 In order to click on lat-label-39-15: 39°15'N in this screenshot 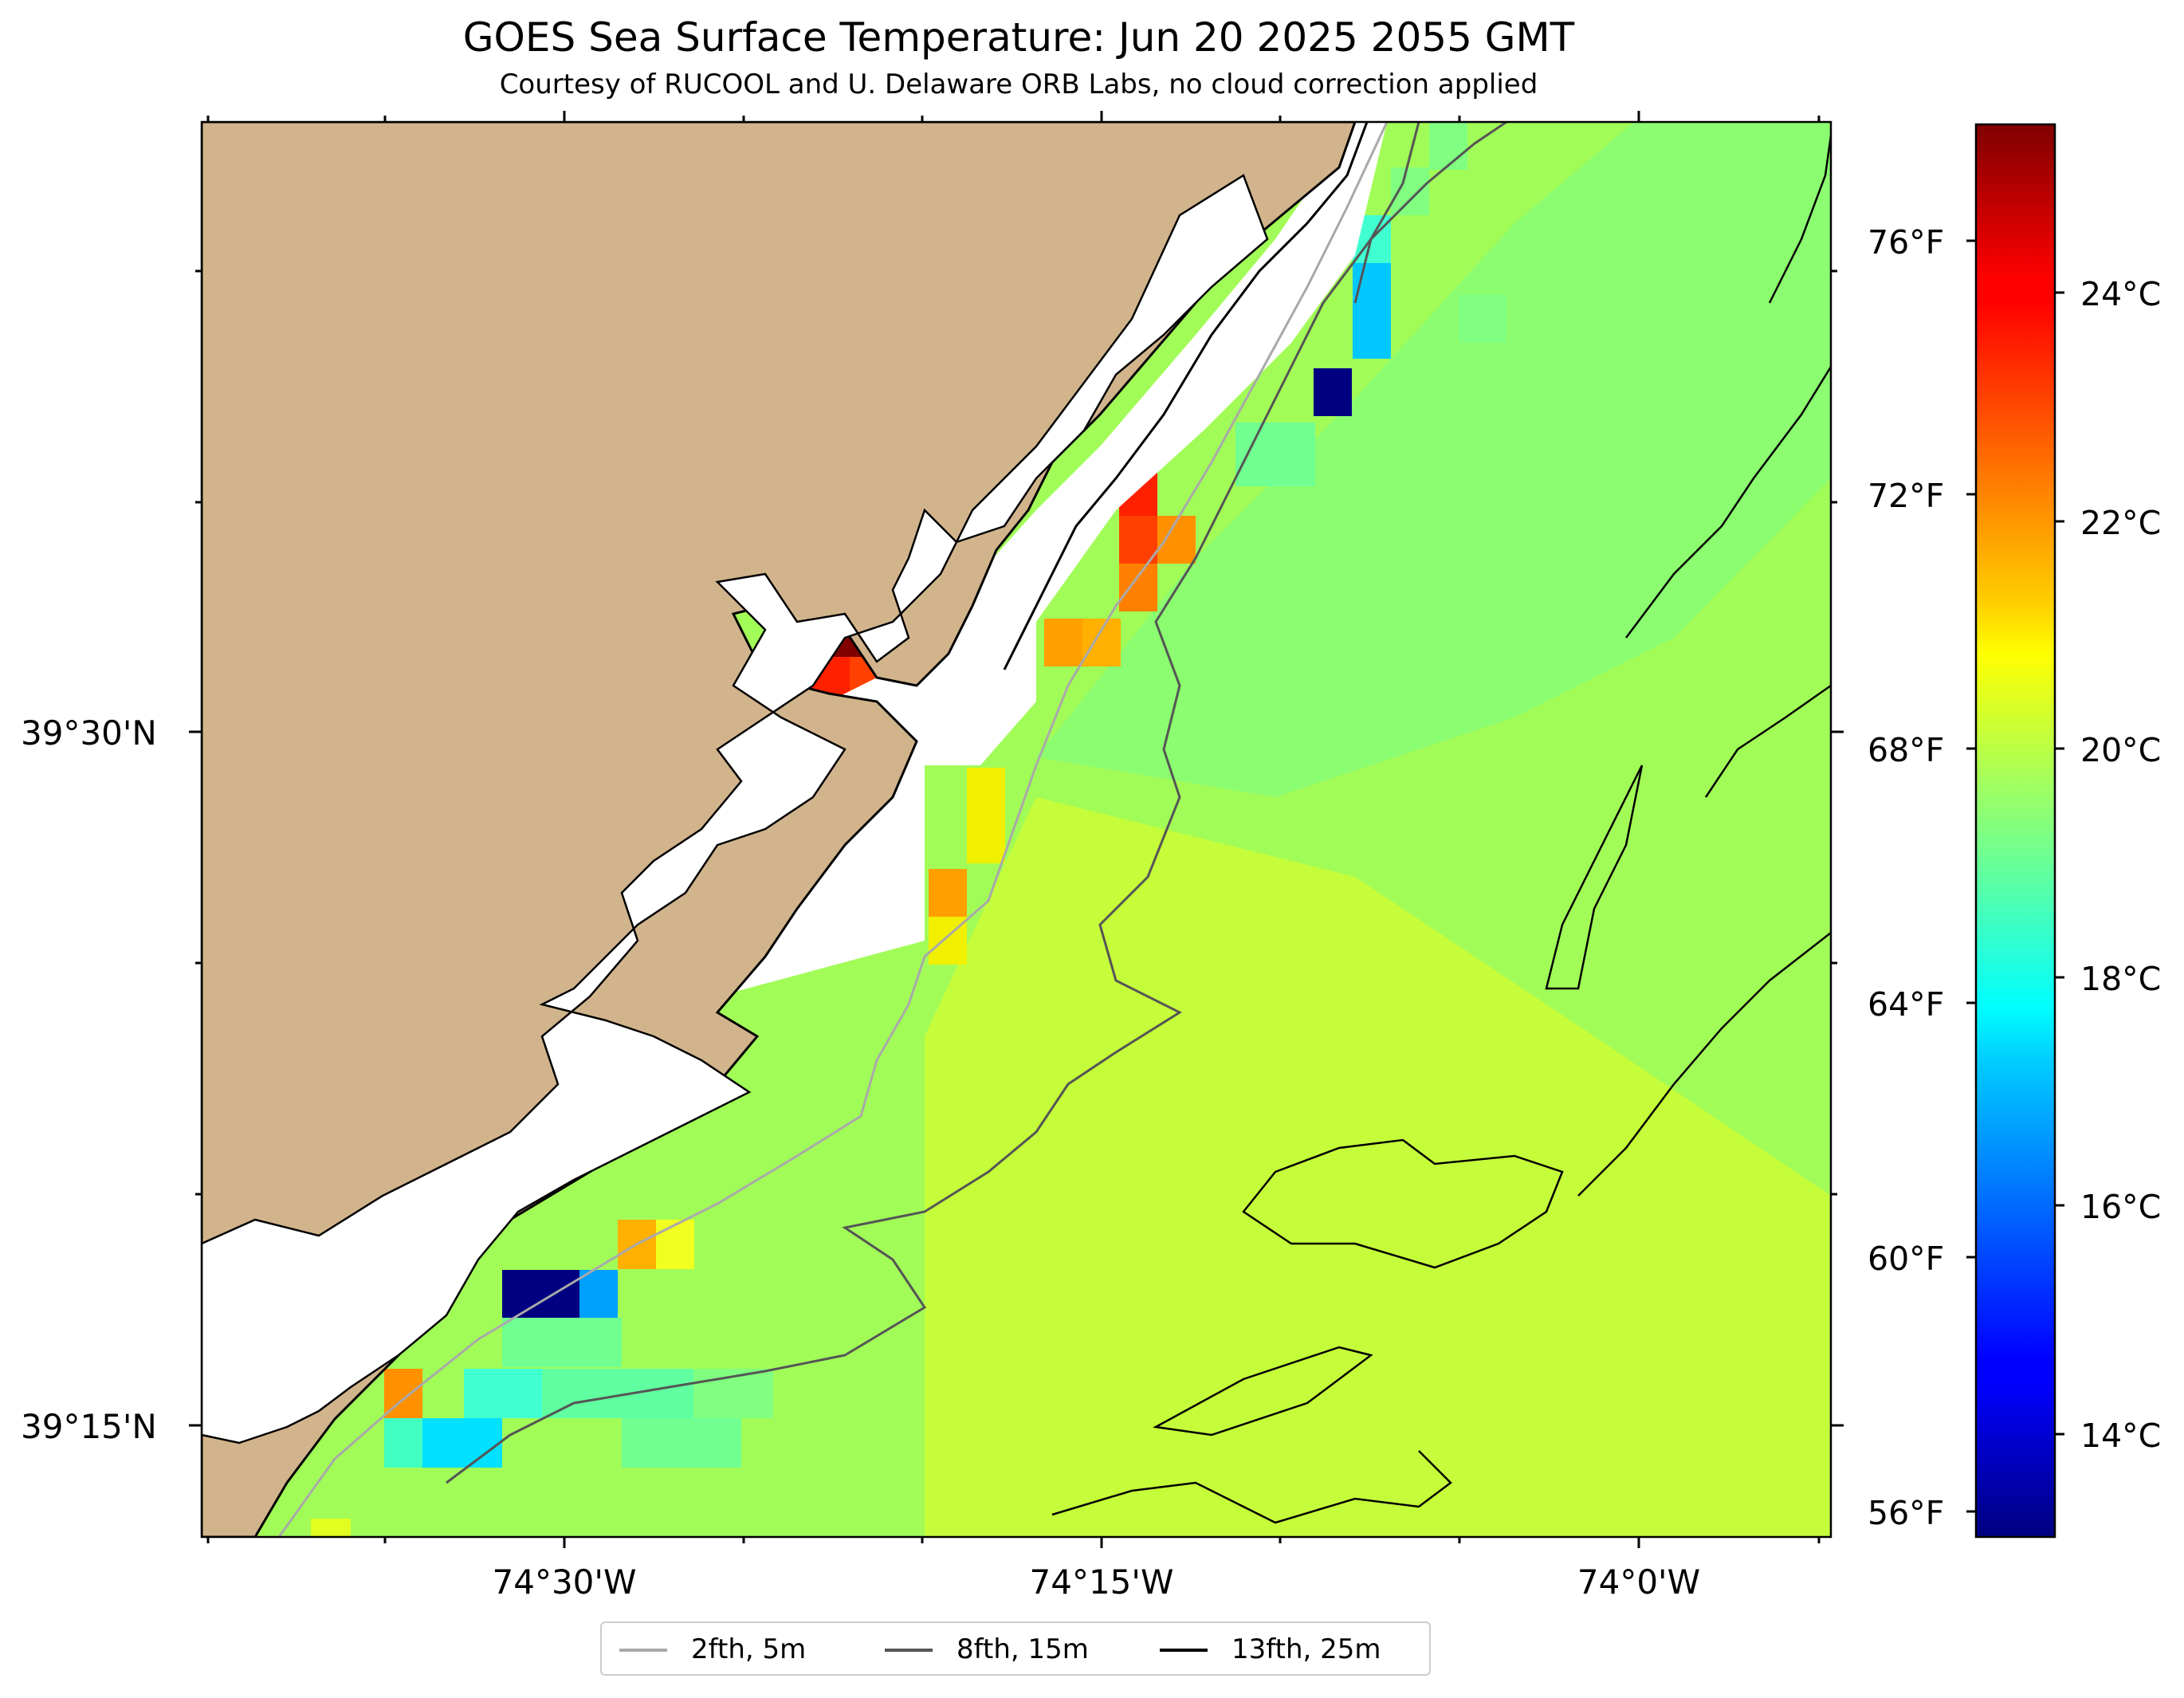, I will do `click(89, 1427)`.